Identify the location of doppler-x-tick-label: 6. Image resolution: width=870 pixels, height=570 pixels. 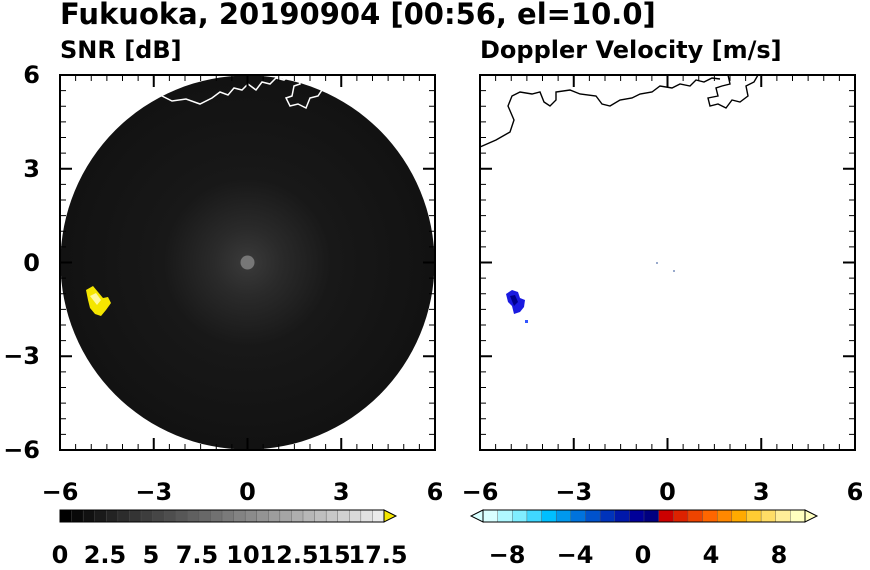
(855, 492).